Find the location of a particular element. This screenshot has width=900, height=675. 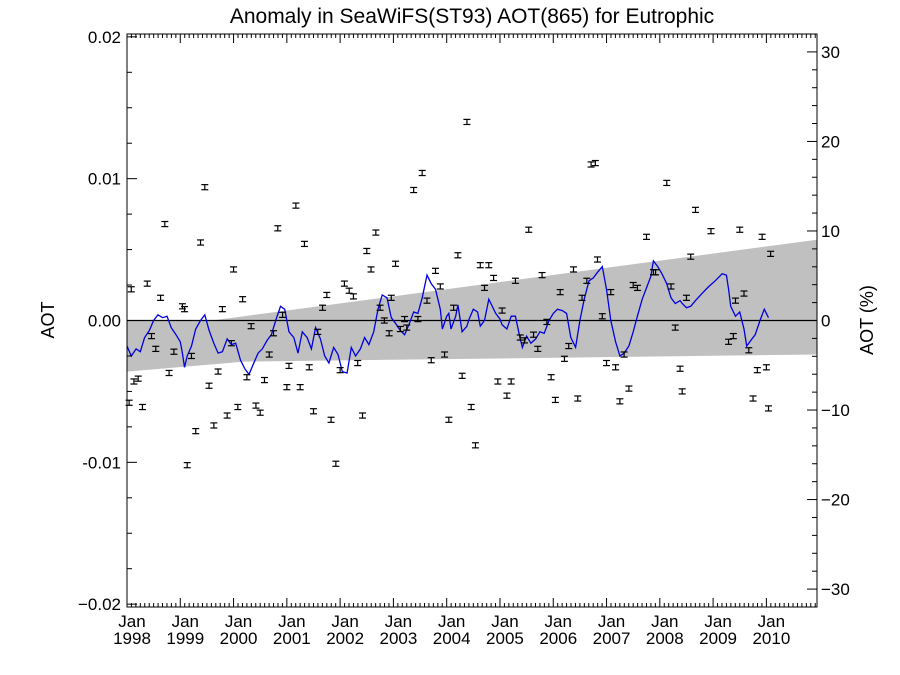

y-axis-label-left: AOT is located at coordinates (48, 319).